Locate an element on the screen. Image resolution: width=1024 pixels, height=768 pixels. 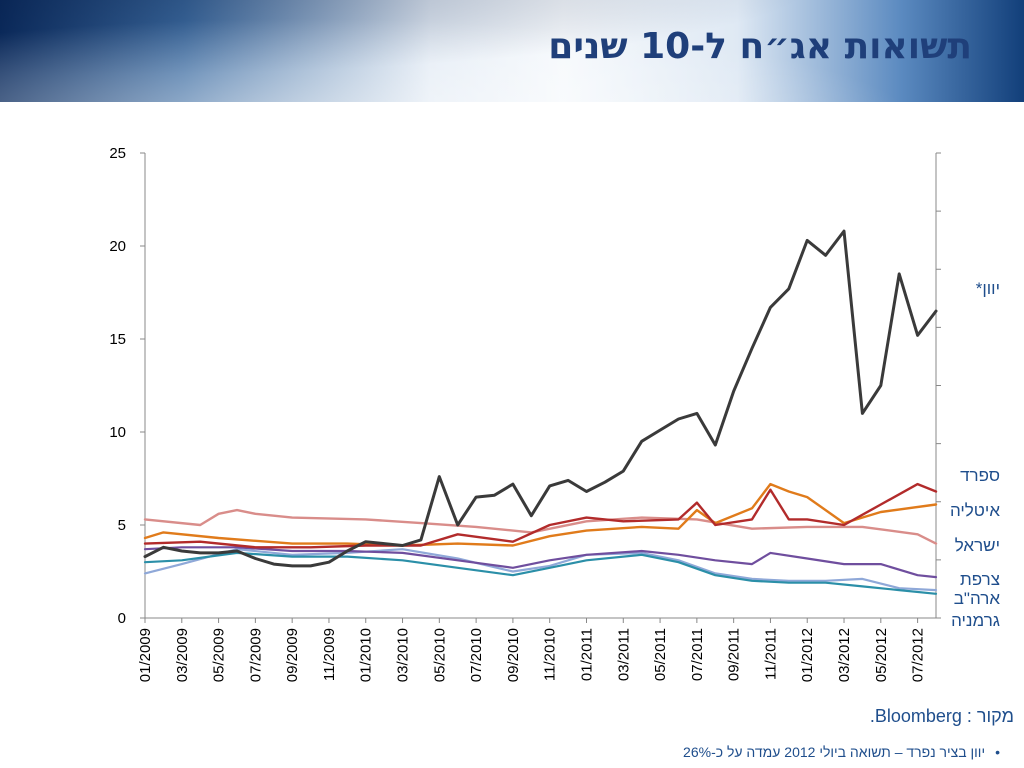
x-tick-label: 11/2010 is located at coordinates (550, 654).